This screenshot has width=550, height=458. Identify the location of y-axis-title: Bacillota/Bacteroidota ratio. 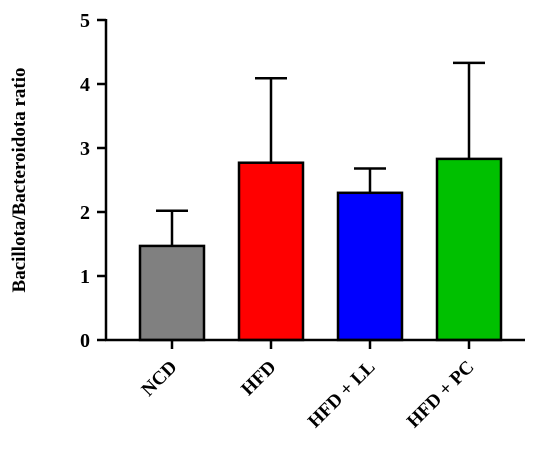
(19, 180).